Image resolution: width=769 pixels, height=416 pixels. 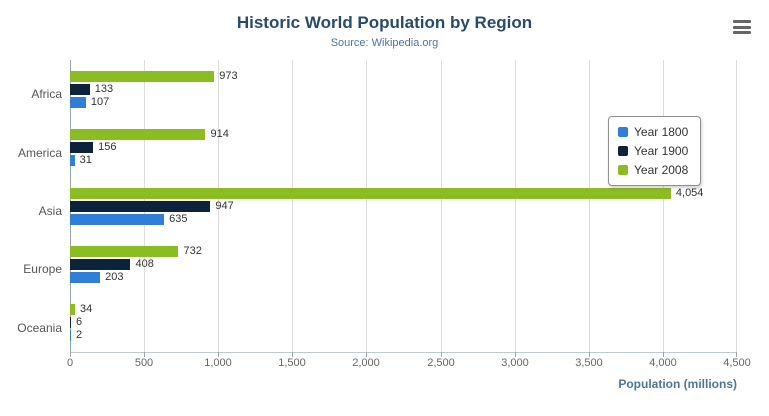 I want to click on legend-item-label: Year 1800, so click(x=661, y=132).